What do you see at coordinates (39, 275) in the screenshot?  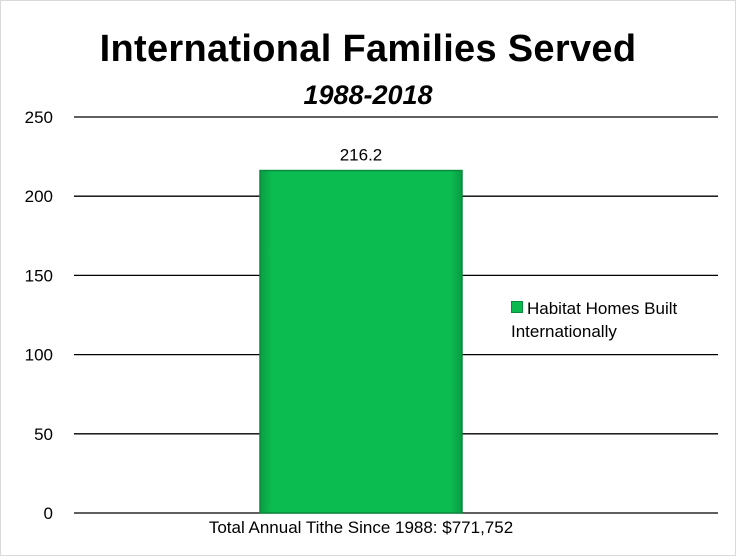 I see `y-tick-label: 150` at bounding box center [39, 275].